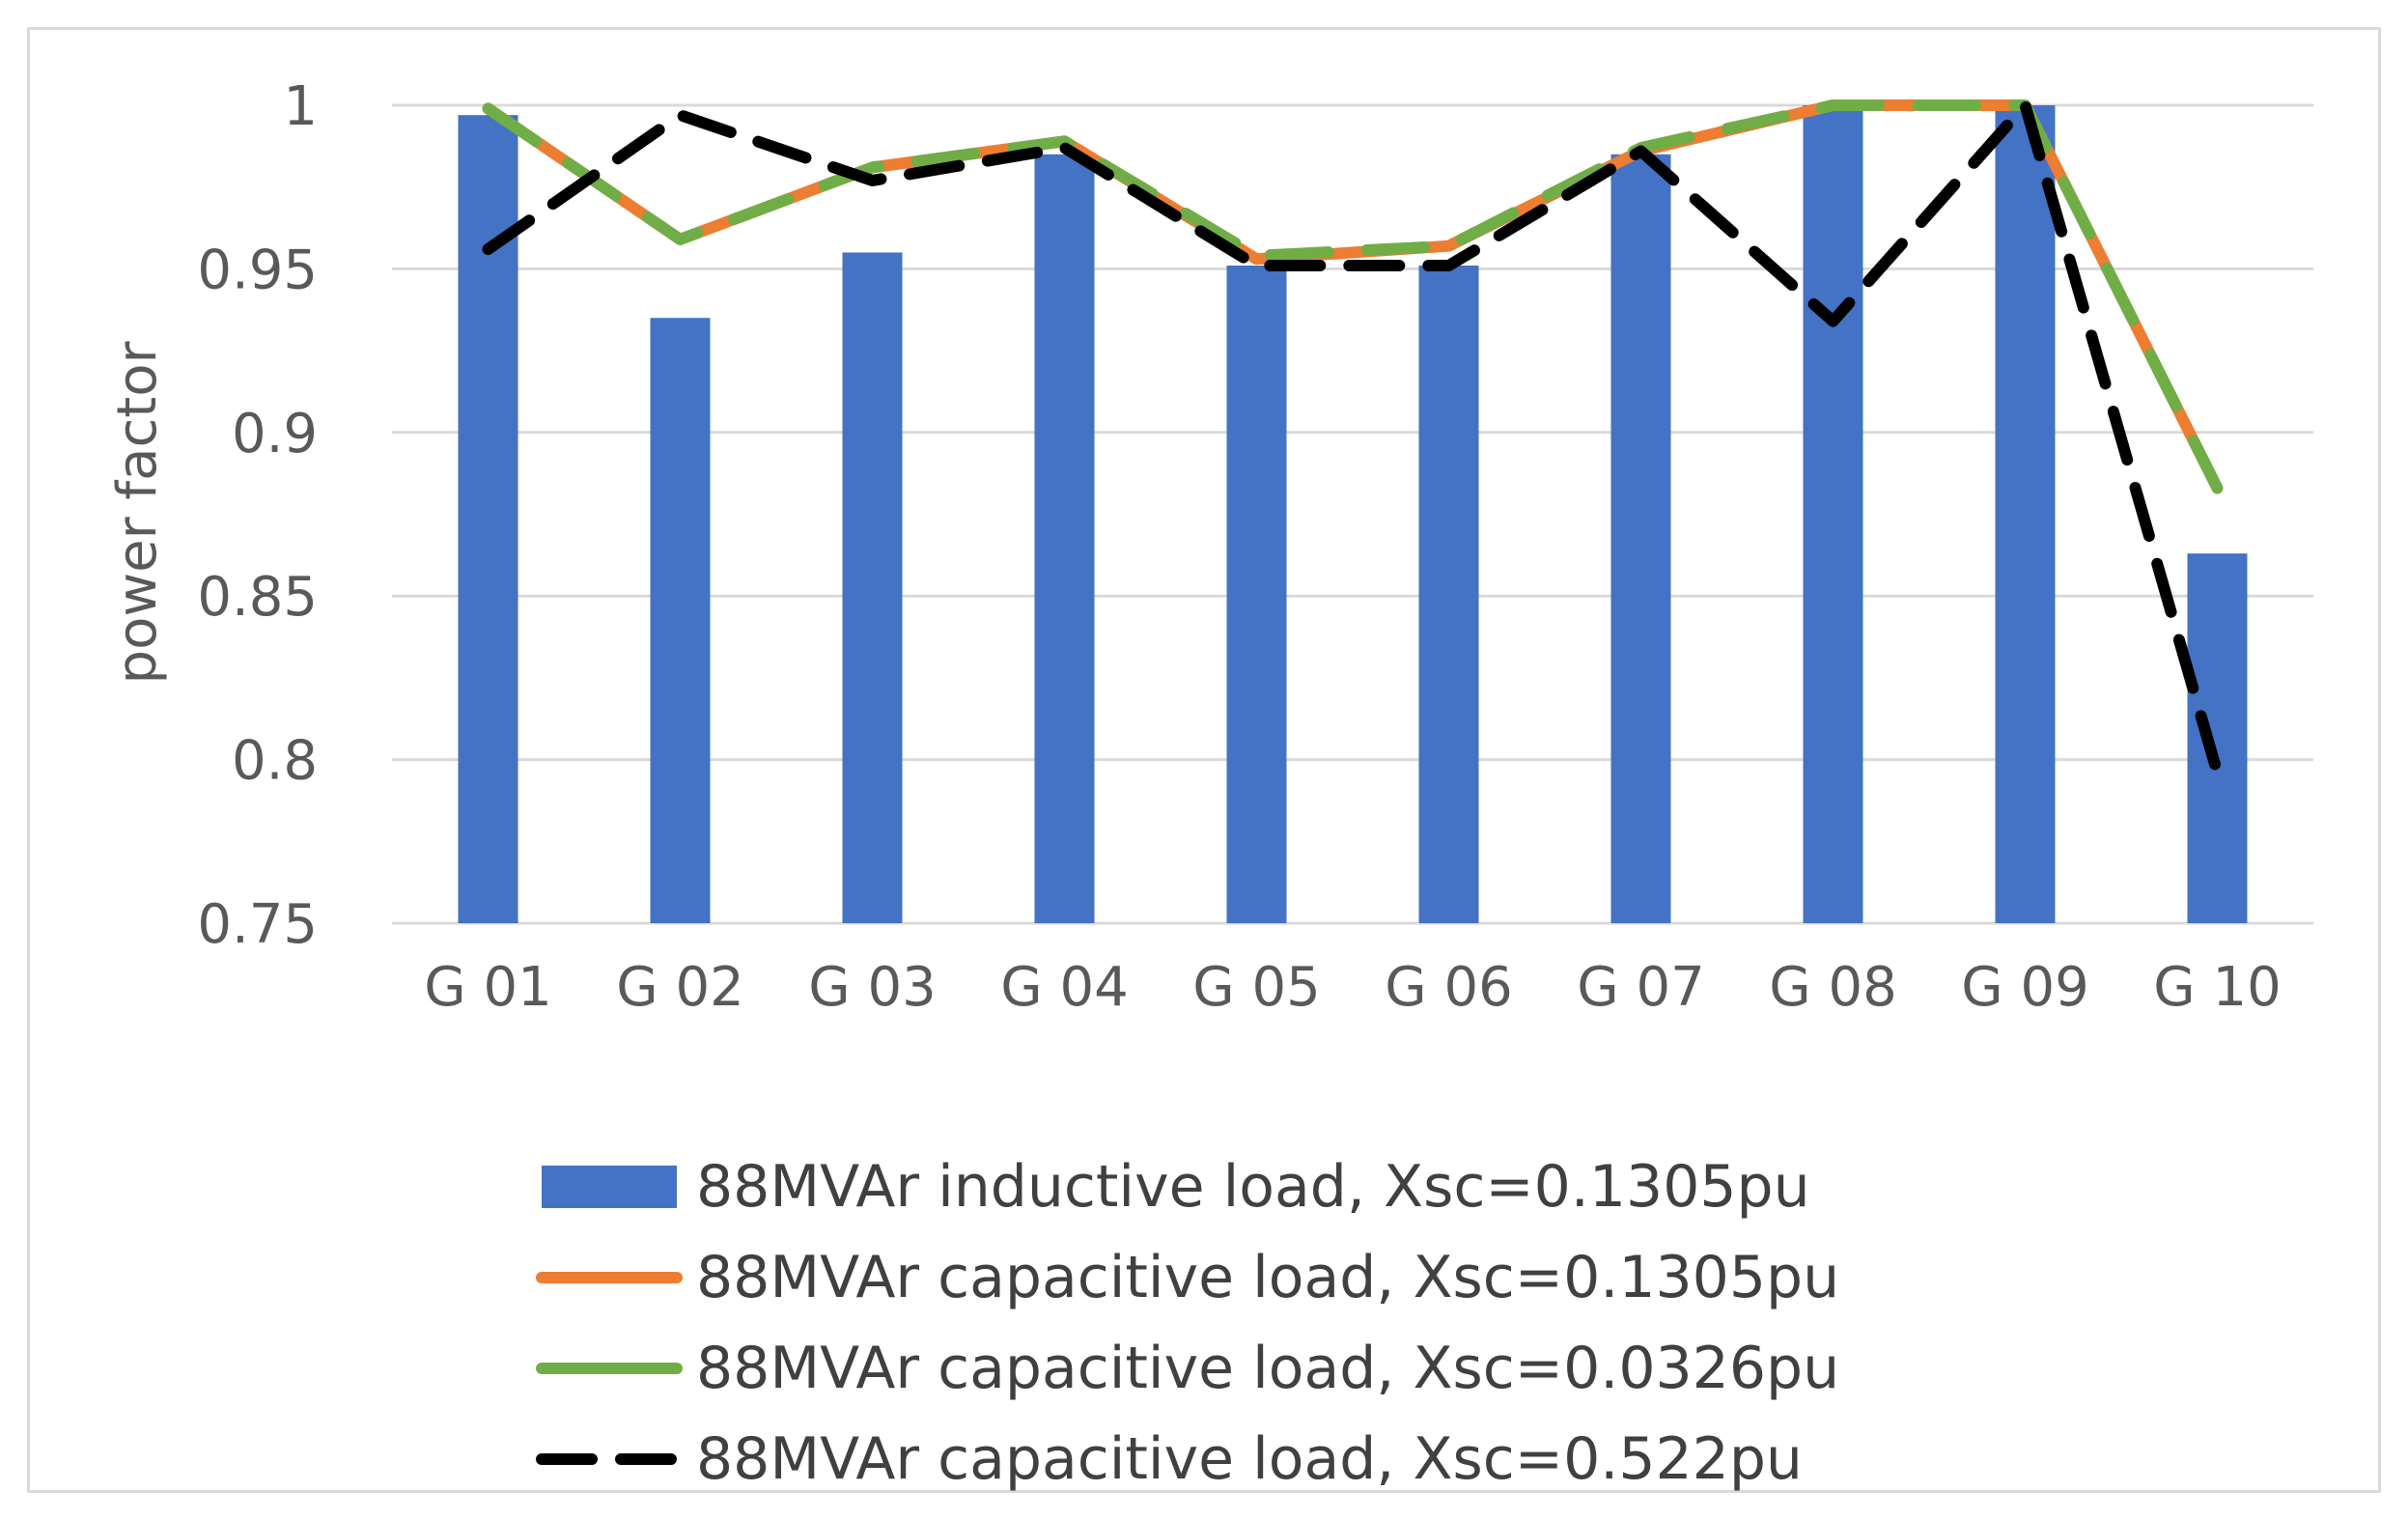  What do you see at coordinates (1064, 987) in the screenshot?
I see `x-tick-label: G 04` at bounding box center [1064, 987].